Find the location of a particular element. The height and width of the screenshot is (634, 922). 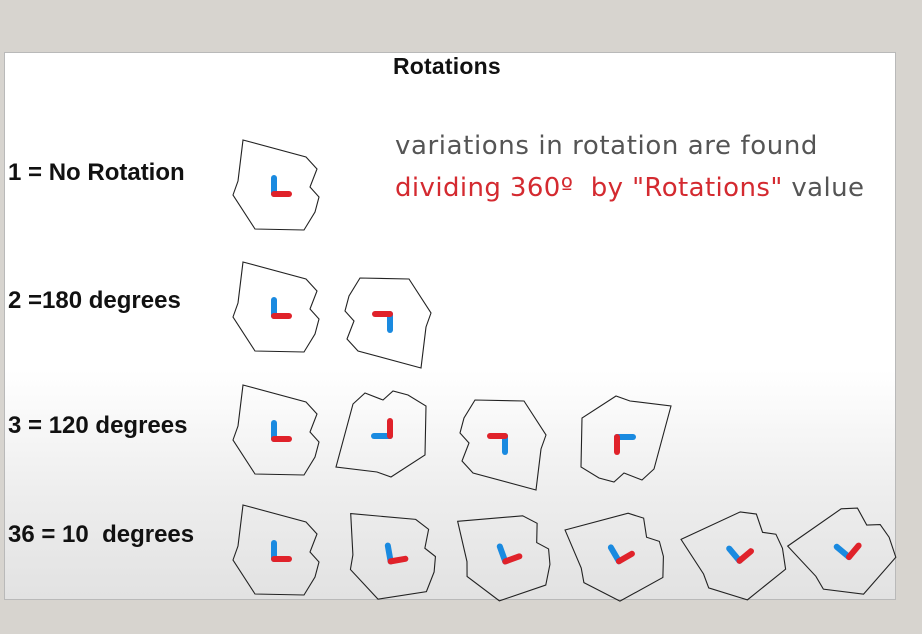

note-line-2: dividing 360º by "Rotations" value is located at coordinates (629, 188).